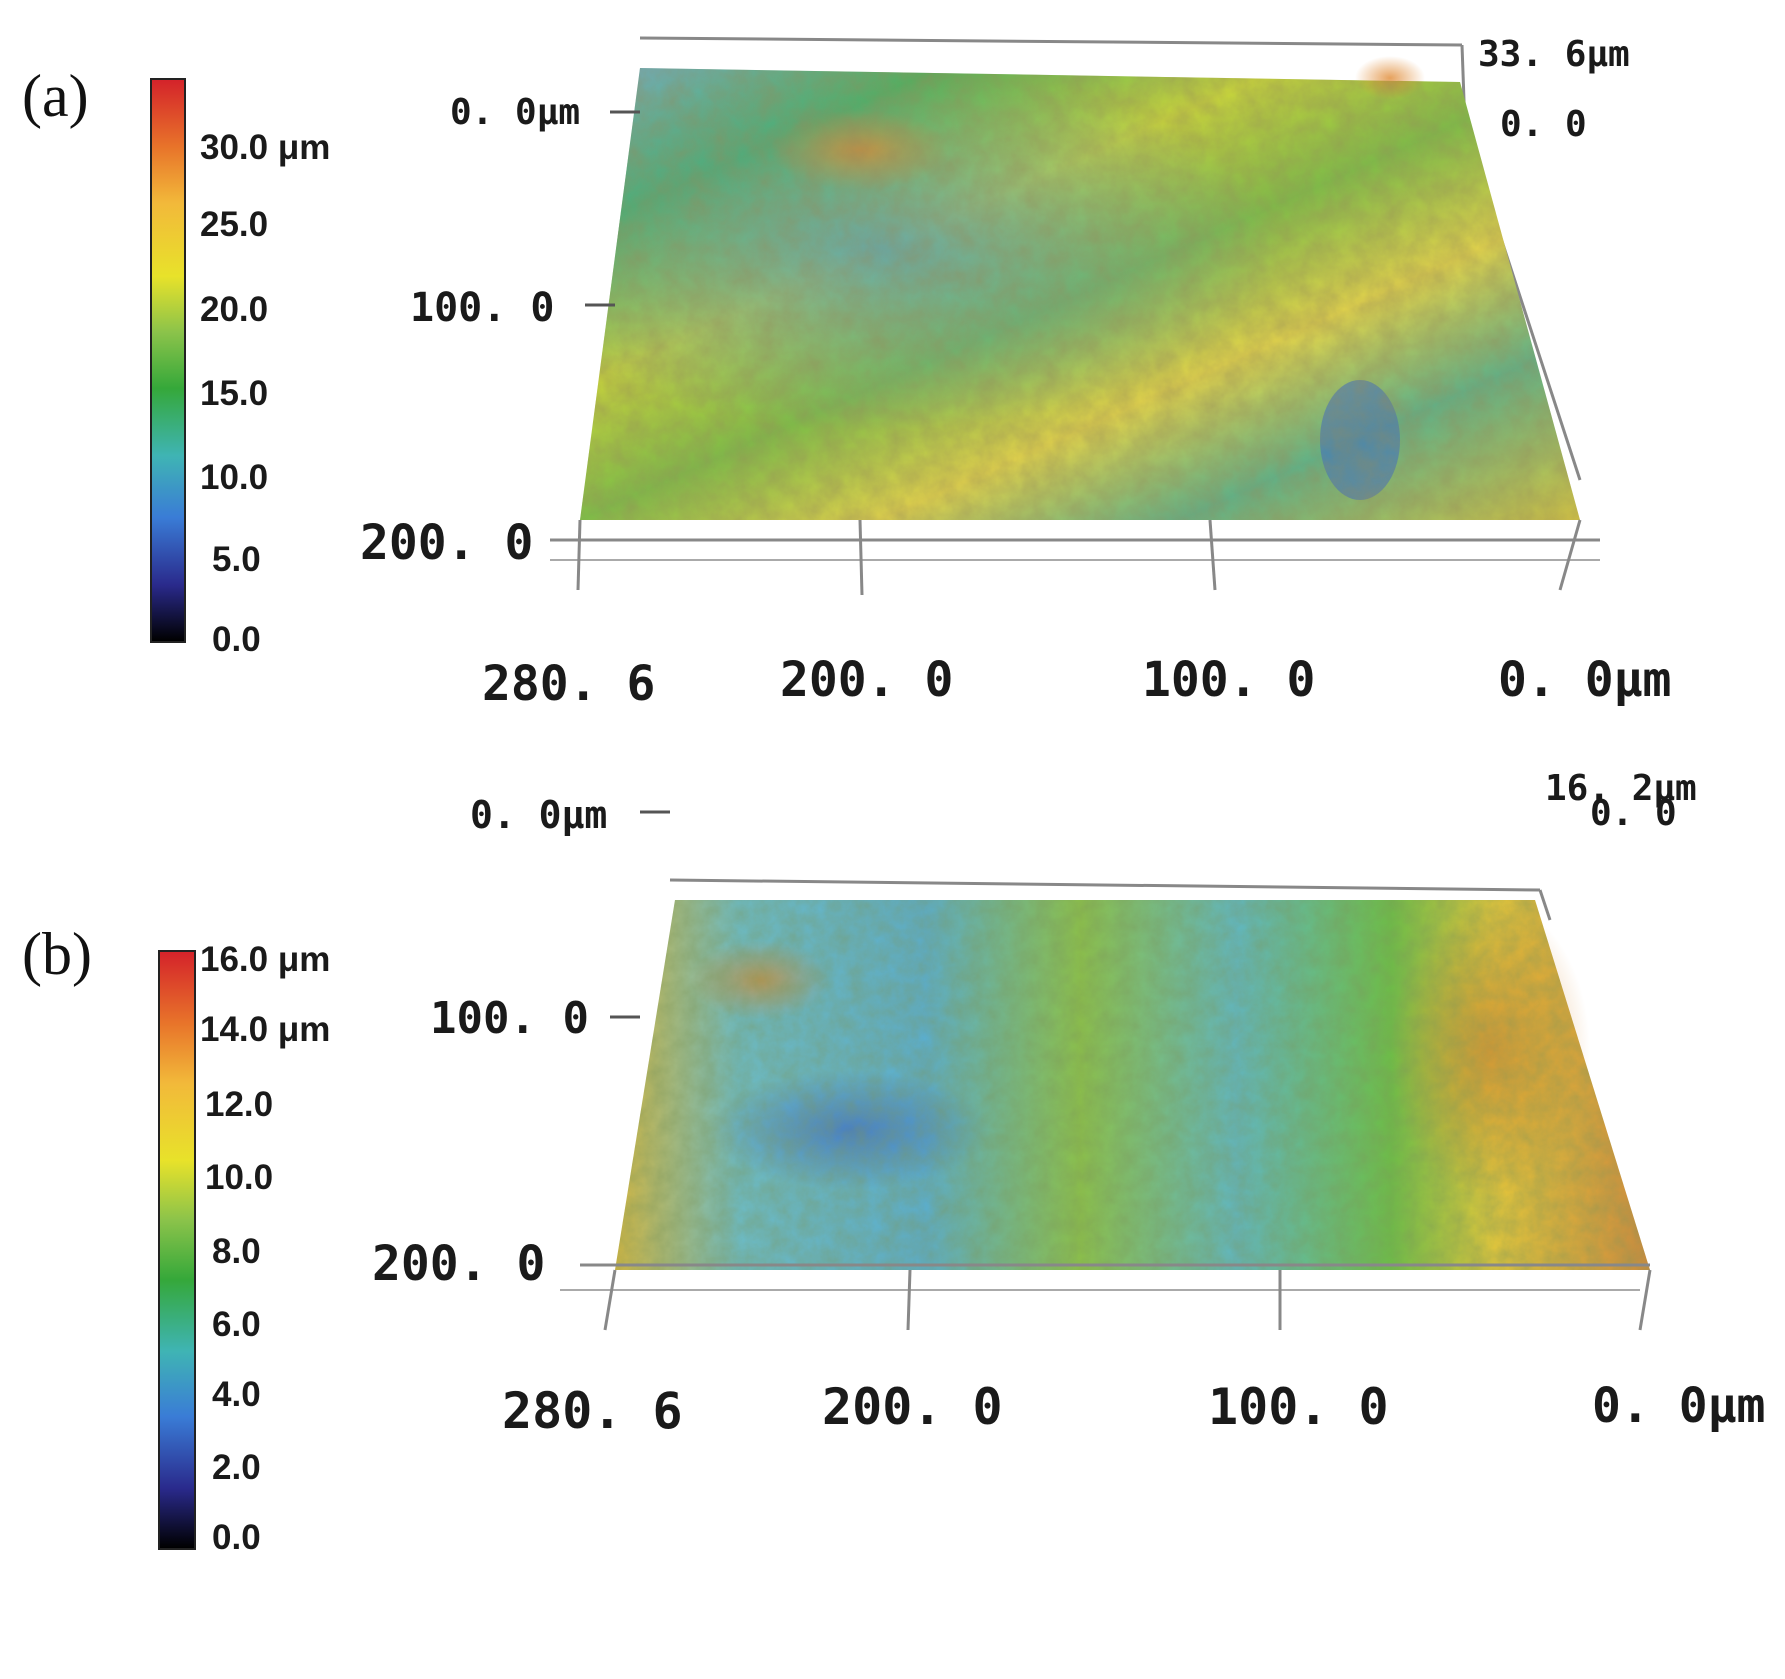 This screenshot has width=1785, height=1679. What do you see at coordinates (57, 954) in the screenshot?
I see `panel-letter: (b)` at bounding box center [57, 954].